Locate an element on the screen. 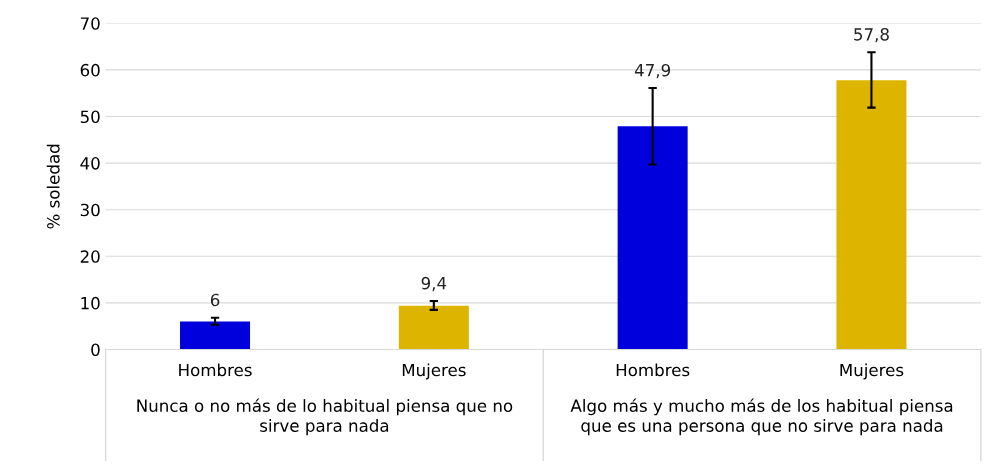  y-tick-label: 50 is located at coordinates (90, 117).